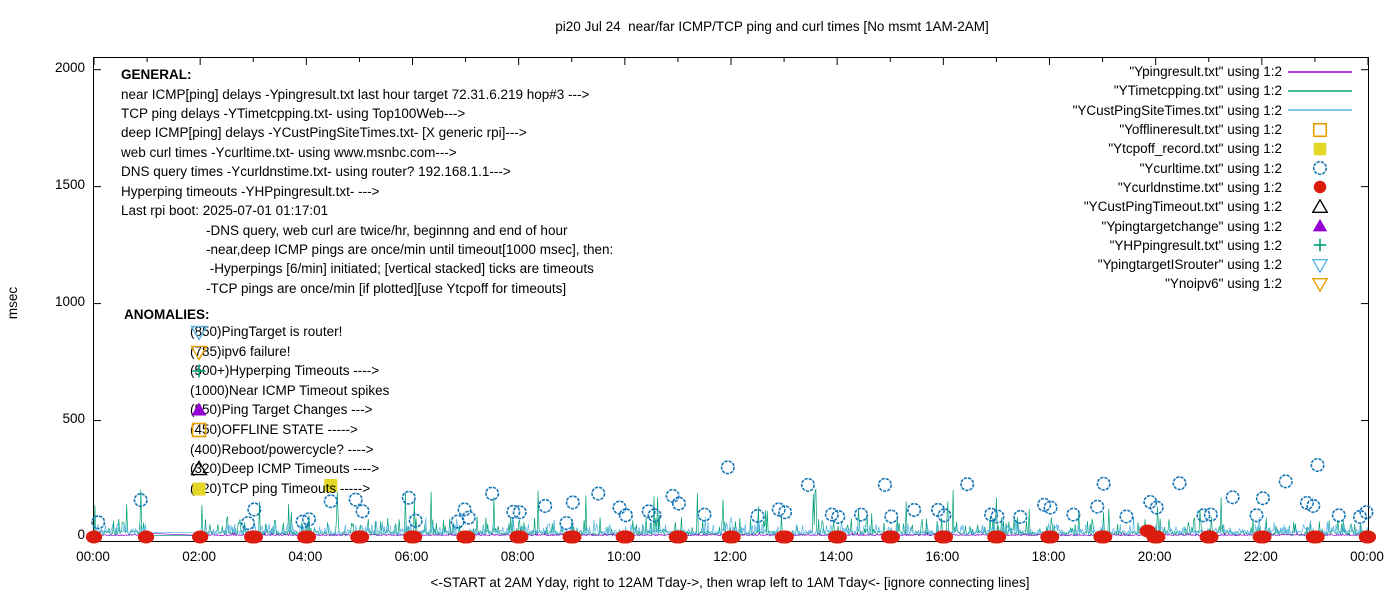 The width and height of the screenshot is (1400, 600). I want to click on general-heading: GENERAL:, so click(156, 74).